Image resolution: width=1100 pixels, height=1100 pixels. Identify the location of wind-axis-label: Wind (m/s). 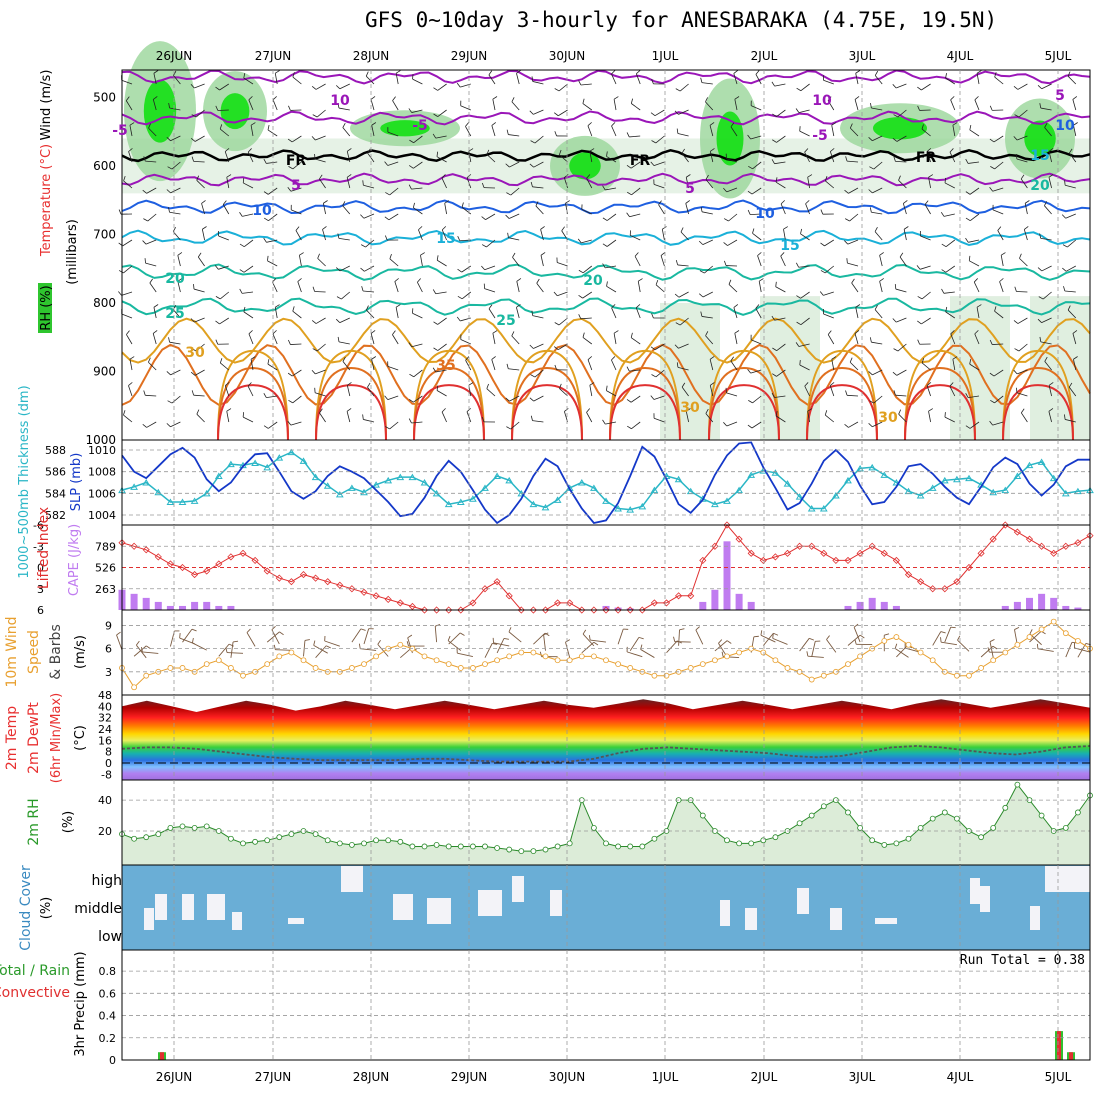
(46, 105).